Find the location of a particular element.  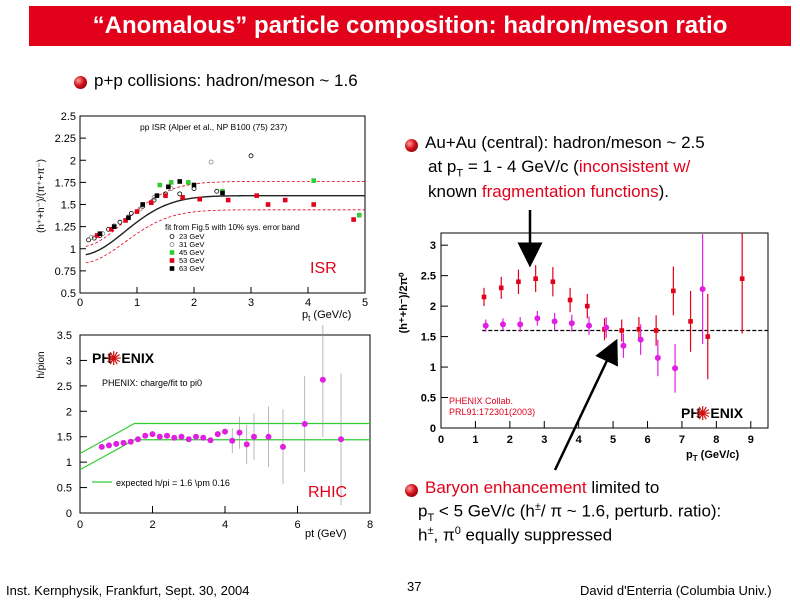

x-axis-label: pT (GeV/c) is located at coordinates (713, 456).